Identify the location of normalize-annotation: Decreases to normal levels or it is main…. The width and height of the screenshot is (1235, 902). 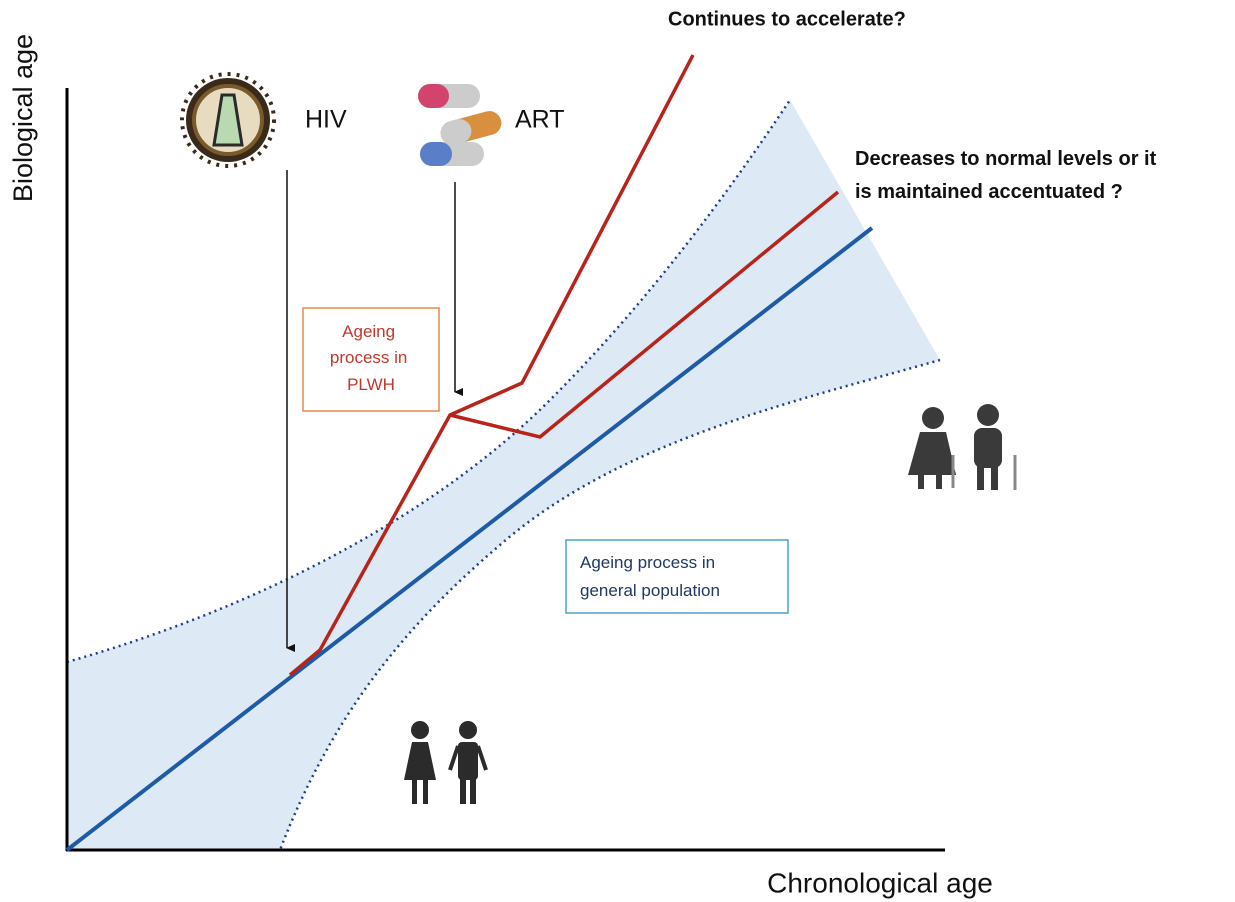
(1008, 175).